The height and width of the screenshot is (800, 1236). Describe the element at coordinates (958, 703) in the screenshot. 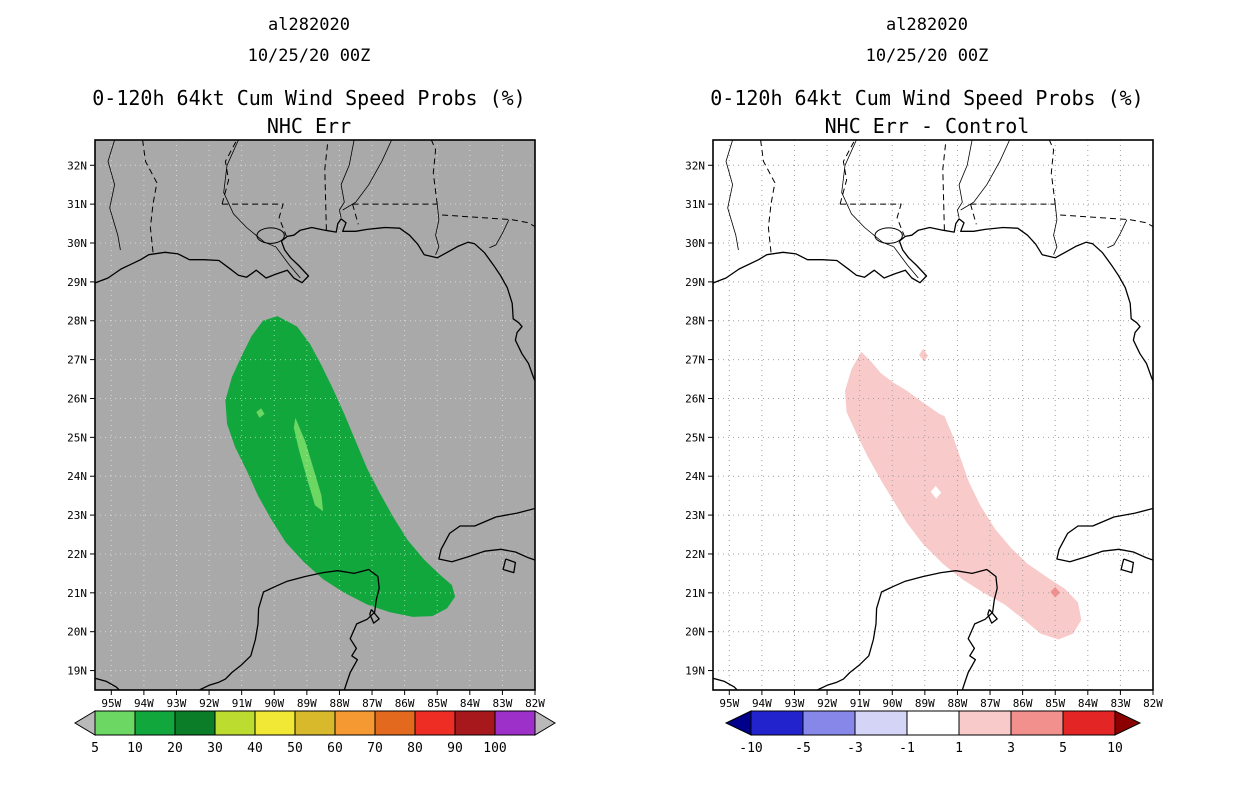

I see `lon-tick-label: 88W` at that location.